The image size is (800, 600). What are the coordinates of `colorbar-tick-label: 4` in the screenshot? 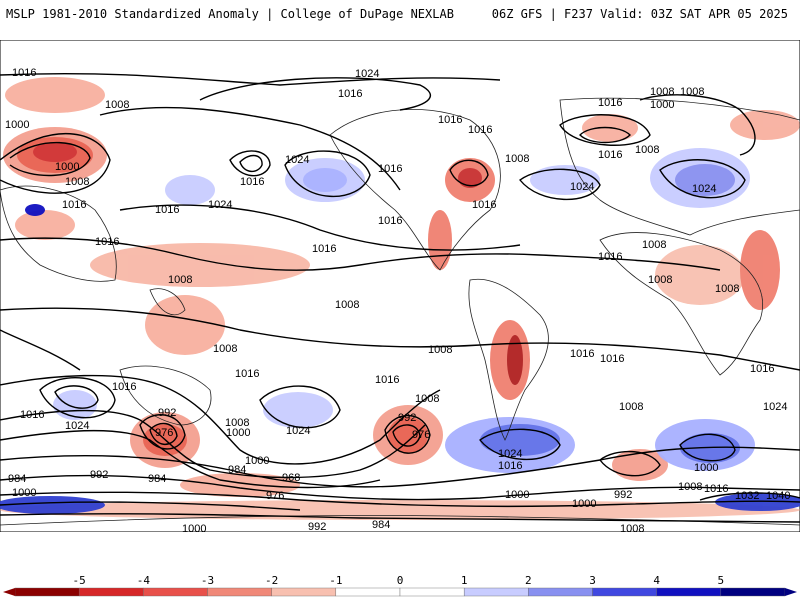 It's located at (656, 580).